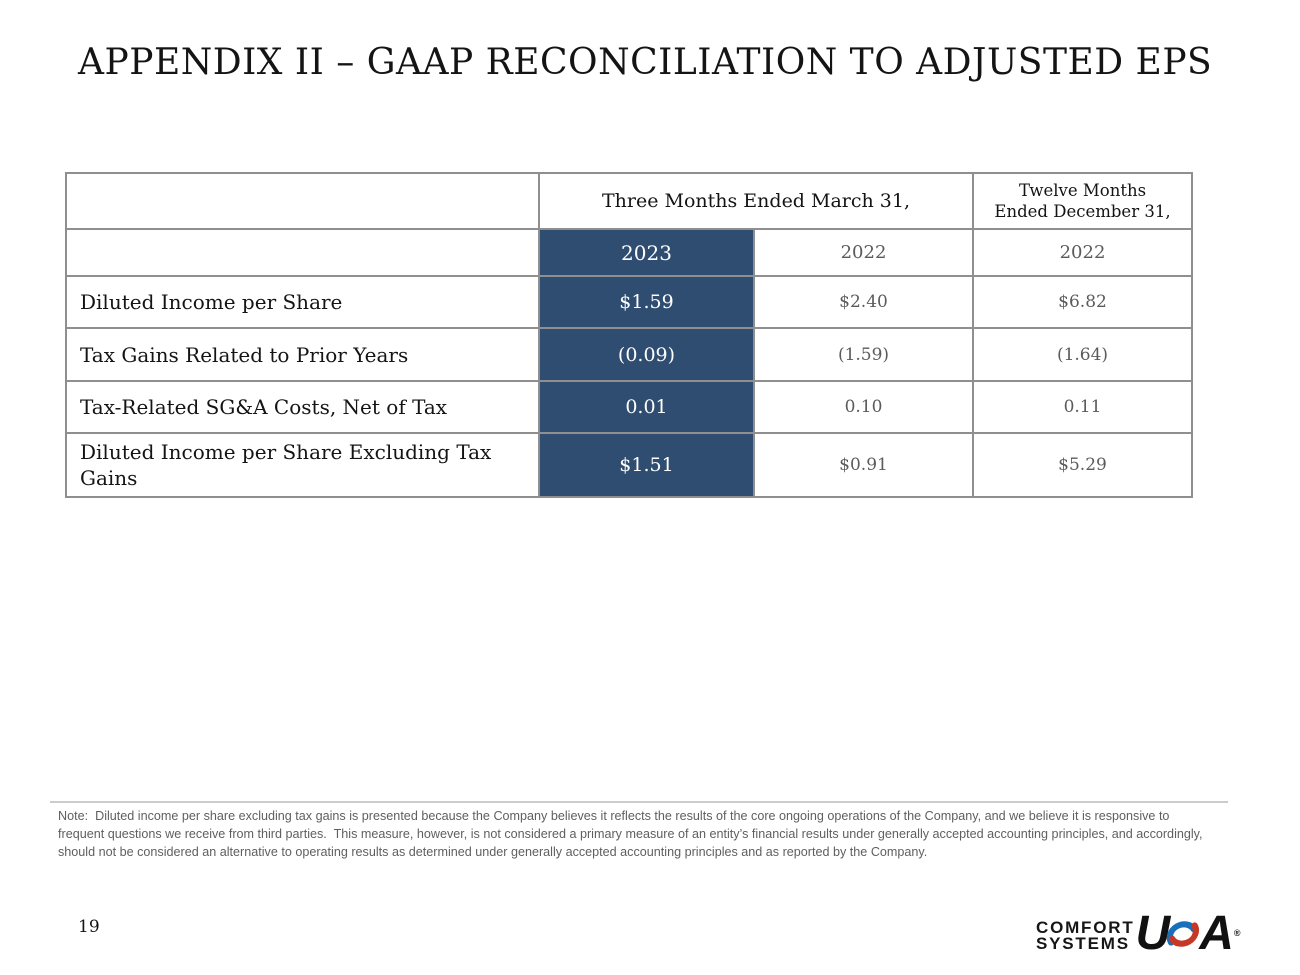 This screenshot has height=975, width=1300. I want to click on year-header-2022-fy: 2022, so click(1082, 252).